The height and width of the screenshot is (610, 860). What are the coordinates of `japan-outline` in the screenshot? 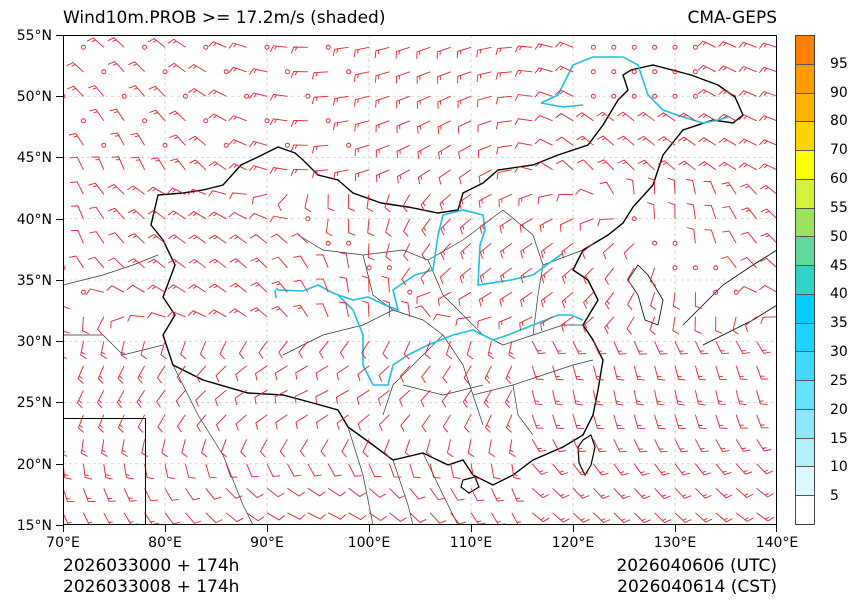 It's located at (729, 297).